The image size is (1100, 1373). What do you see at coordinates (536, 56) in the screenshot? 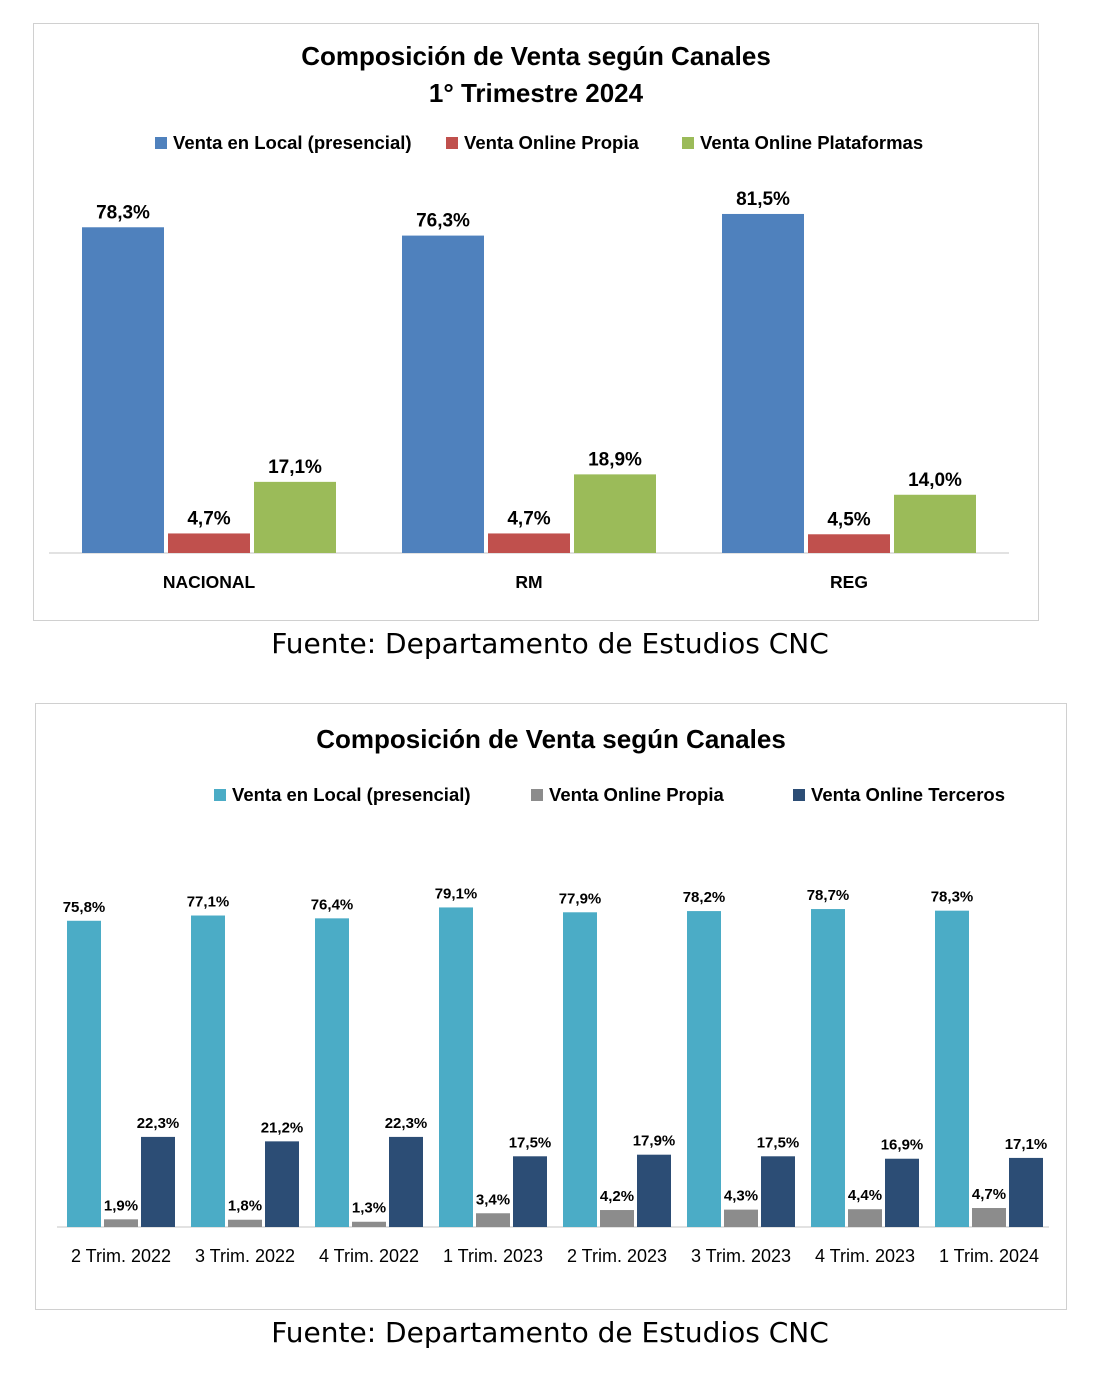
I see `chart-title-line1: Composición de Venta según Canales` at bounding box center [536, 56].